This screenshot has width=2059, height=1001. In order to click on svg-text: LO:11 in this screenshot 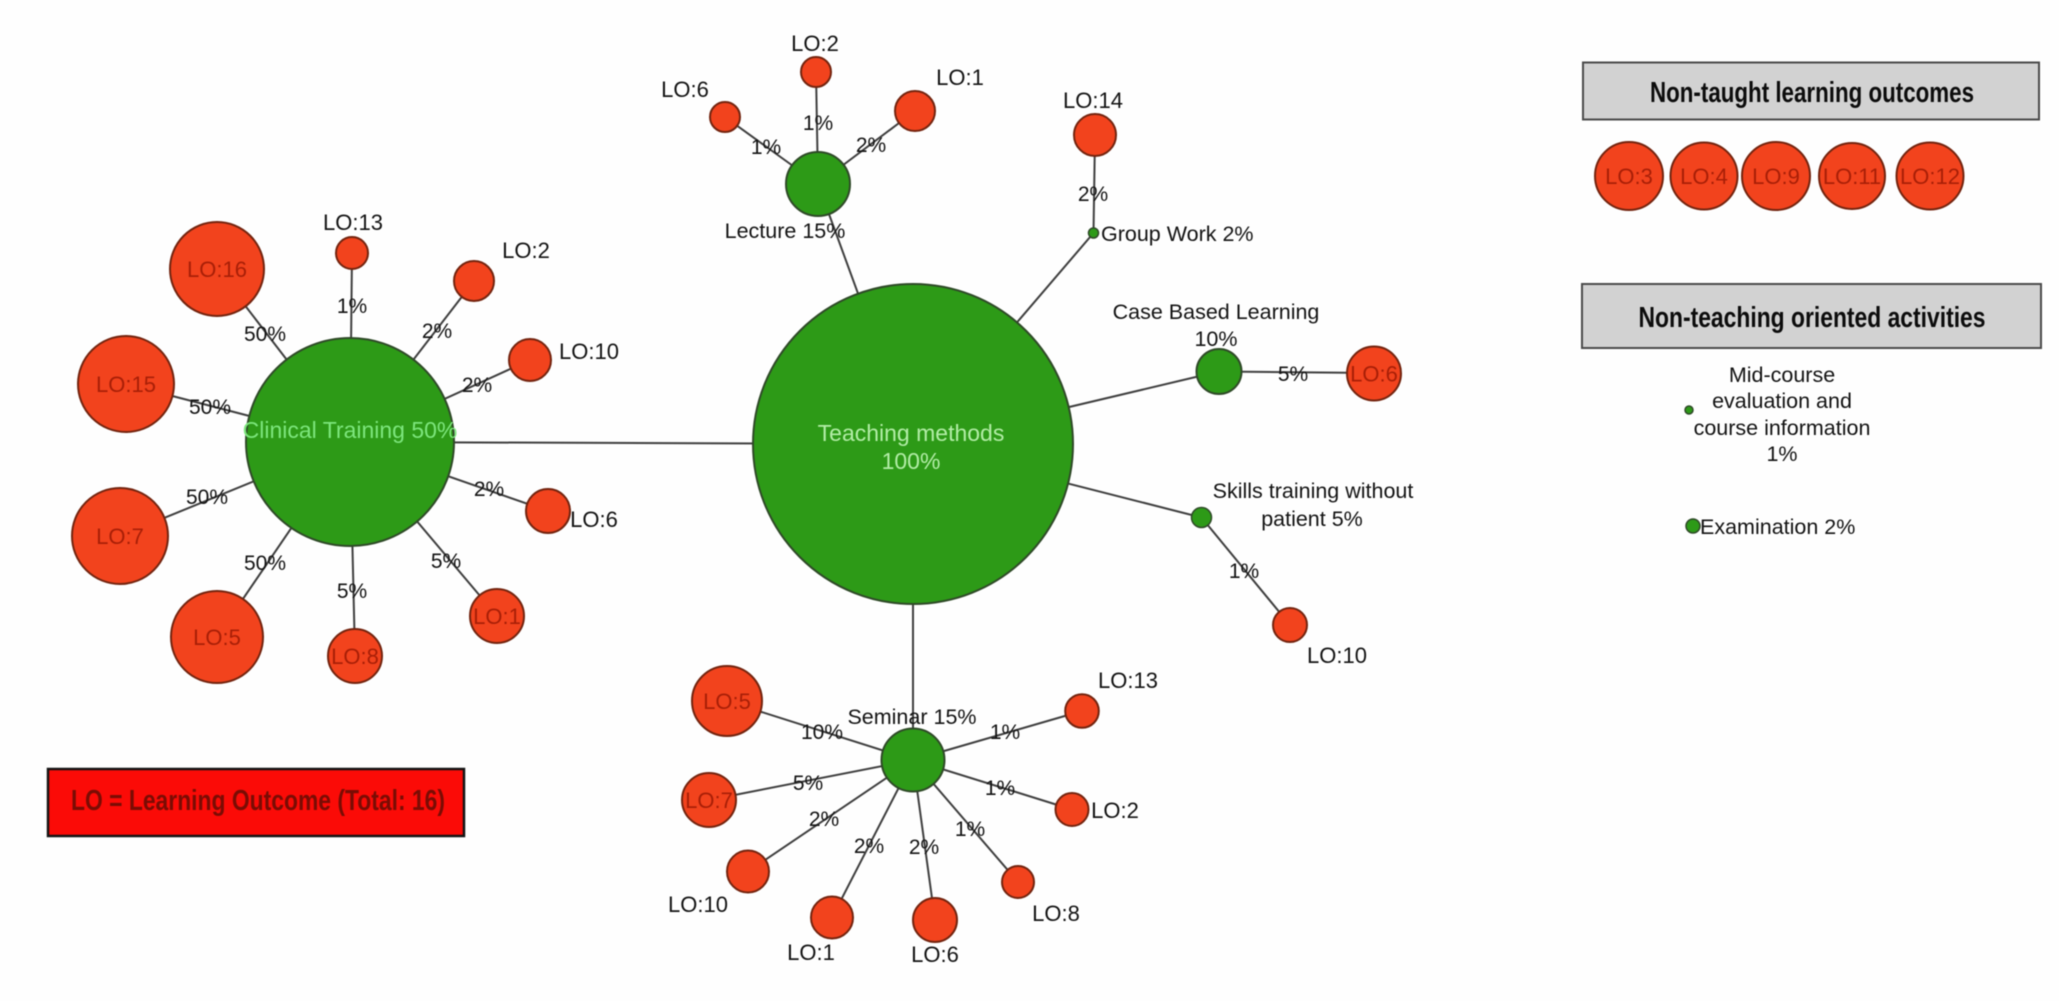, I will do `click(1852, 176)`.